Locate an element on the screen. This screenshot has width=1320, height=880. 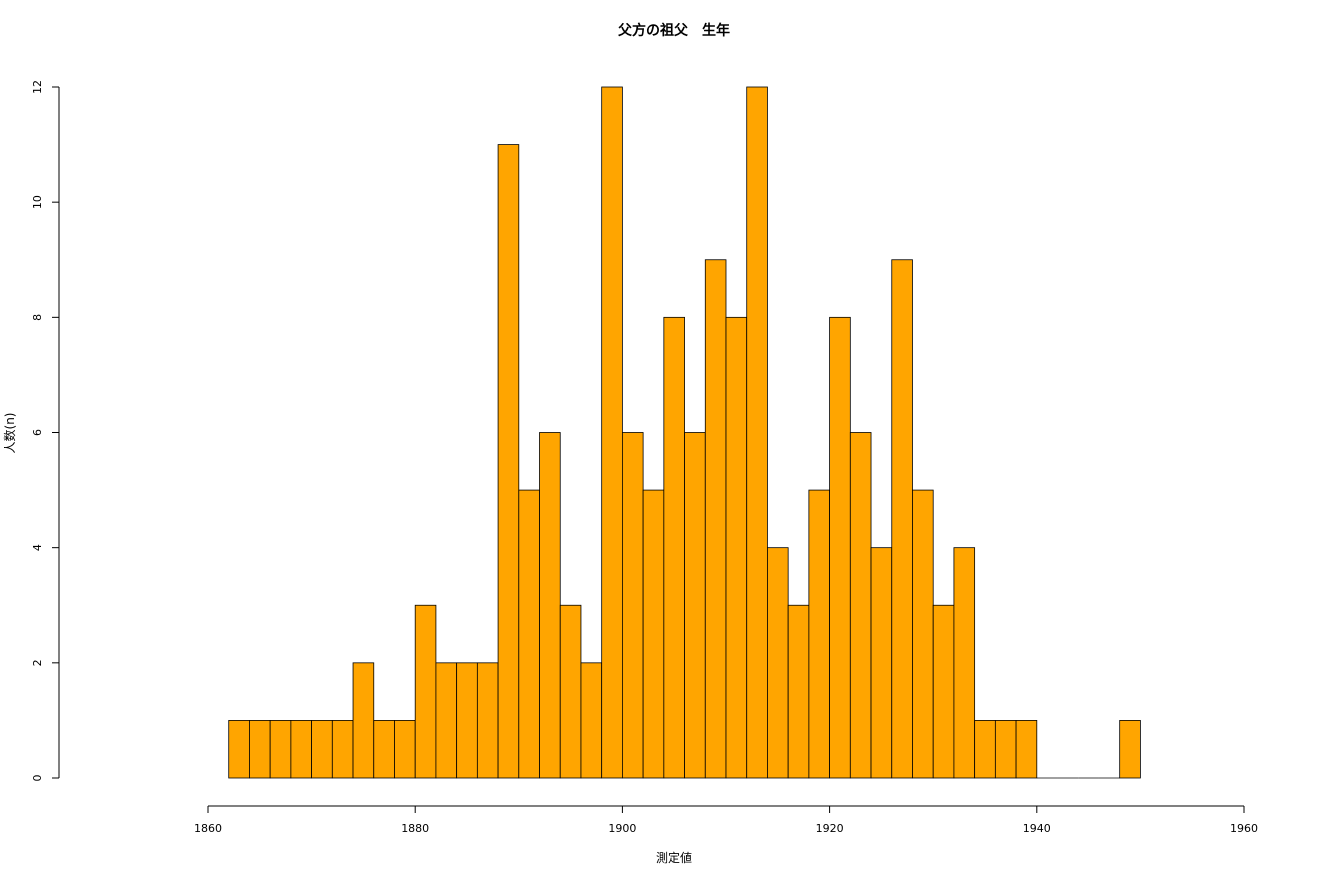
y-tick-label: 12 is located at coordinates (37, 87).